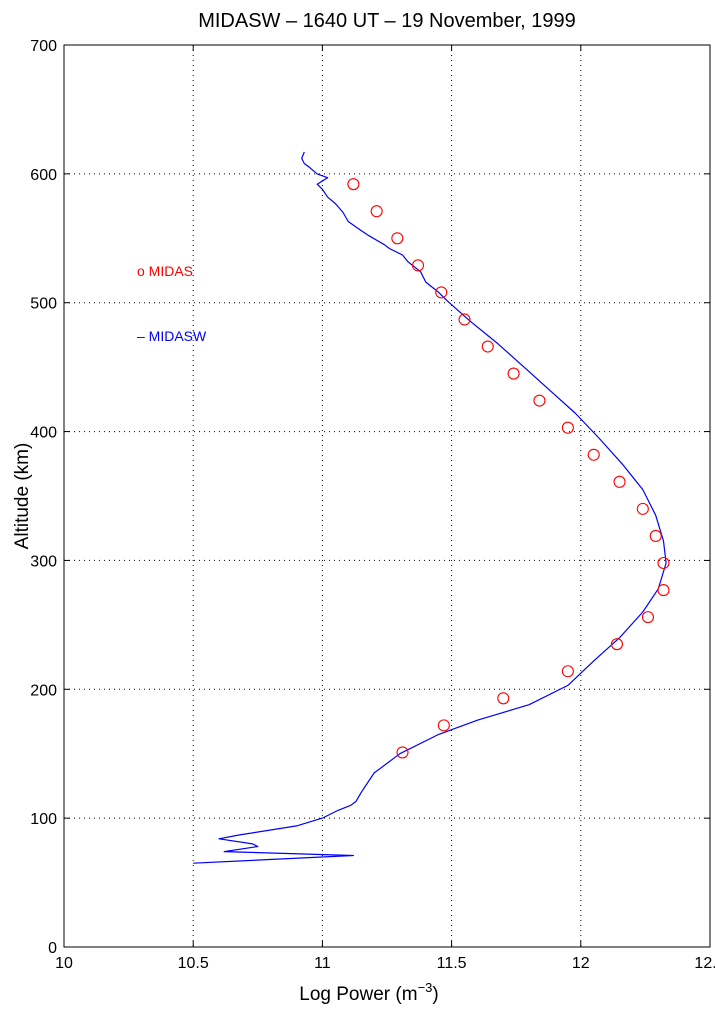  What do you see at coordinates (43, 690) in the screenshot?
I see `y-tick-label: 200` at bounding box center [43, 690].